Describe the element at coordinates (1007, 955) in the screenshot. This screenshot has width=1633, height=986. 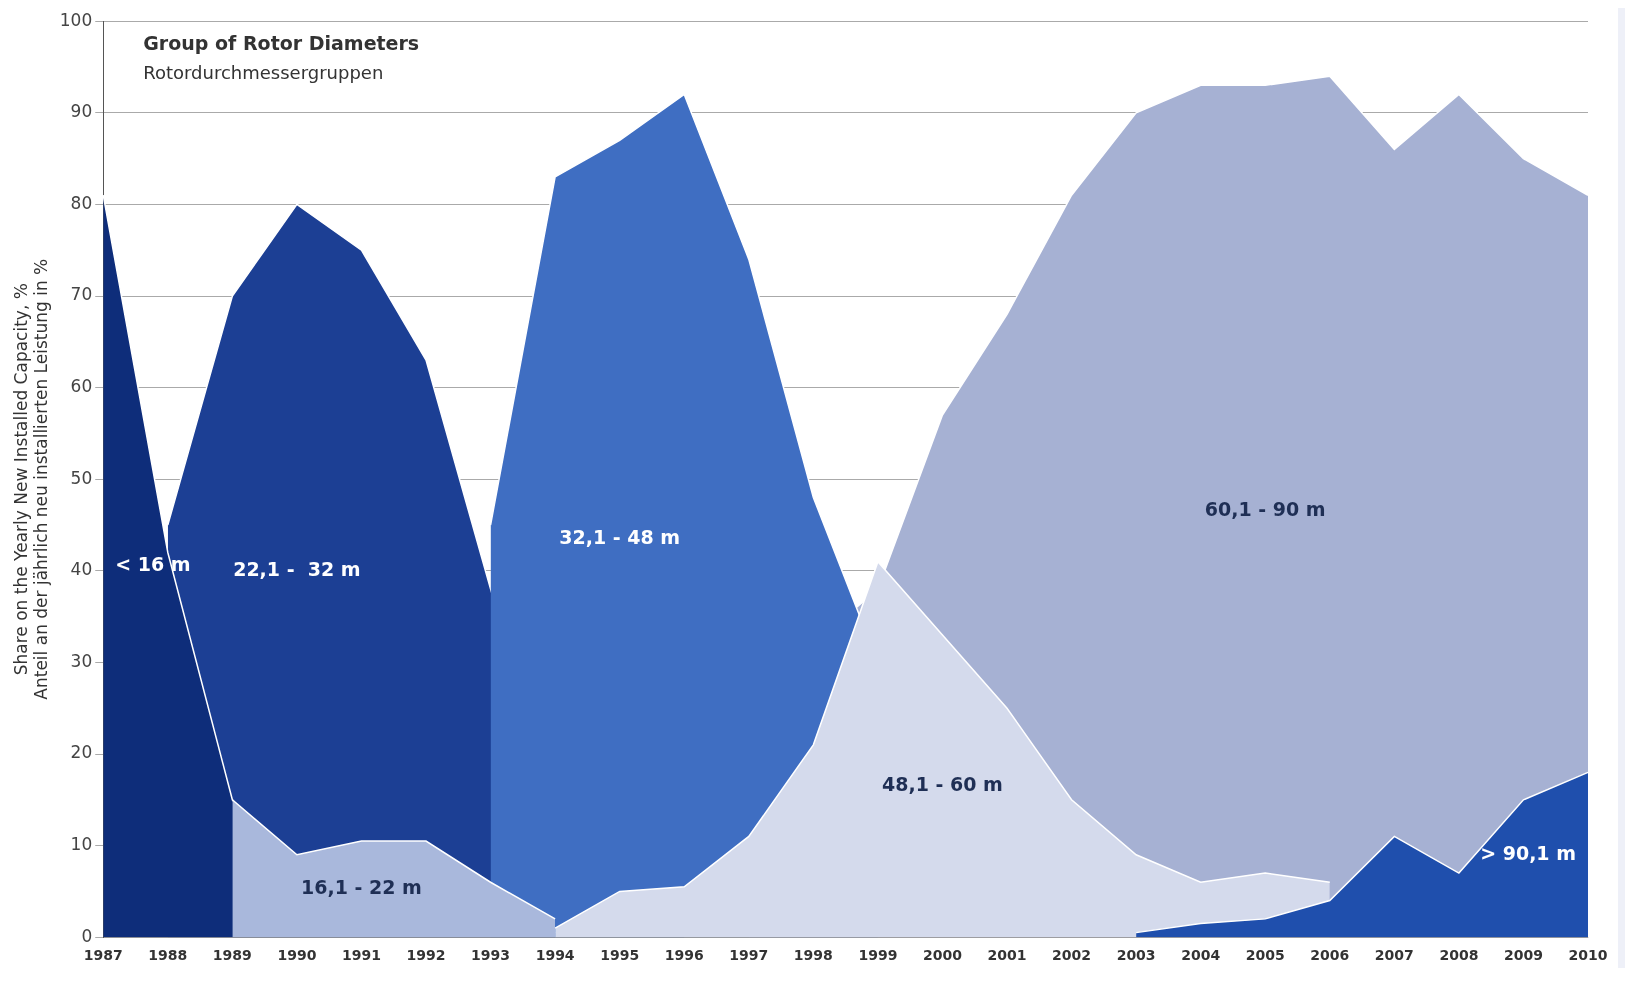
I see `x-tick-label: 2001` at that location.